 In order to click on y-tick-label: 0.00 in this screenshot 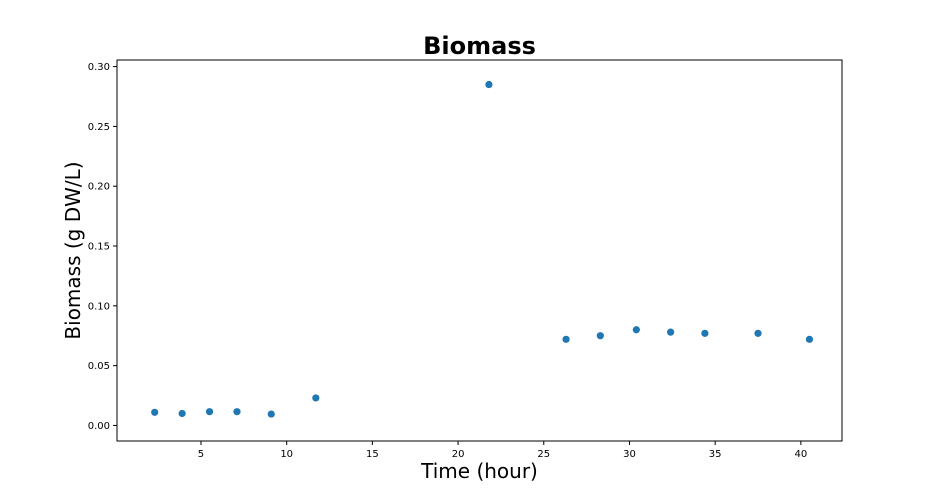, I will do `click(99, 426)`.